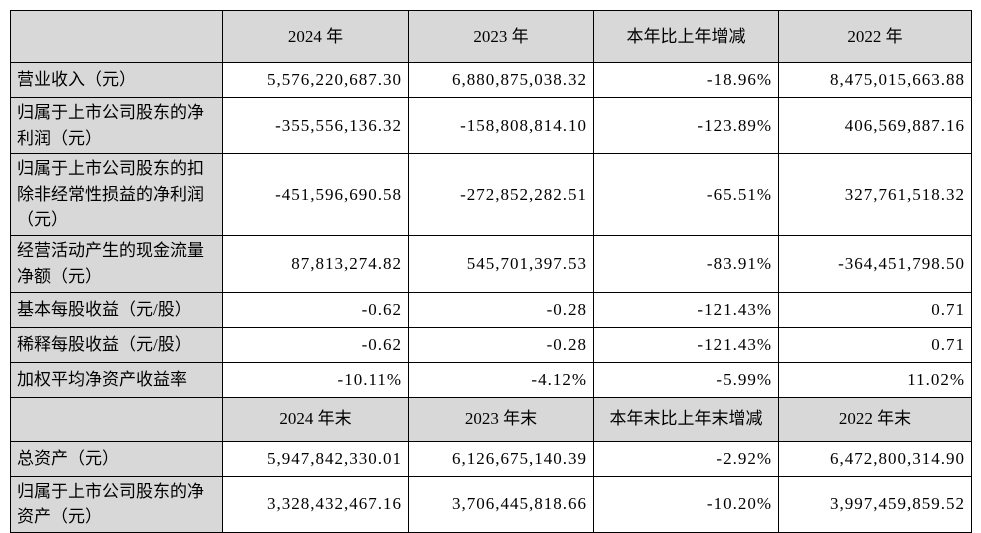 The height and width of the screenshot is (533, 981). I want to click on header-cell-2024: 2024 年, so click(315, 36).